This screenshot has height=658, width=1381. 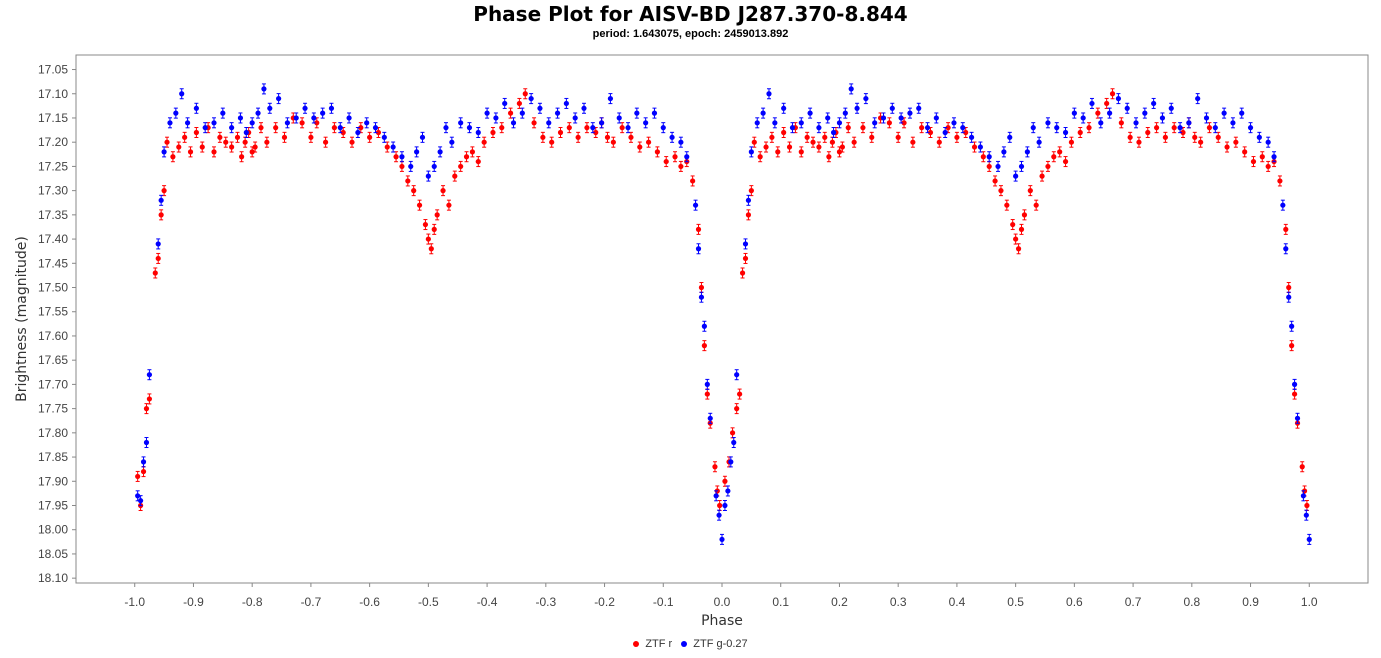 I want to click on x-tick-label: 1.0, so click(x=1309, y=602).